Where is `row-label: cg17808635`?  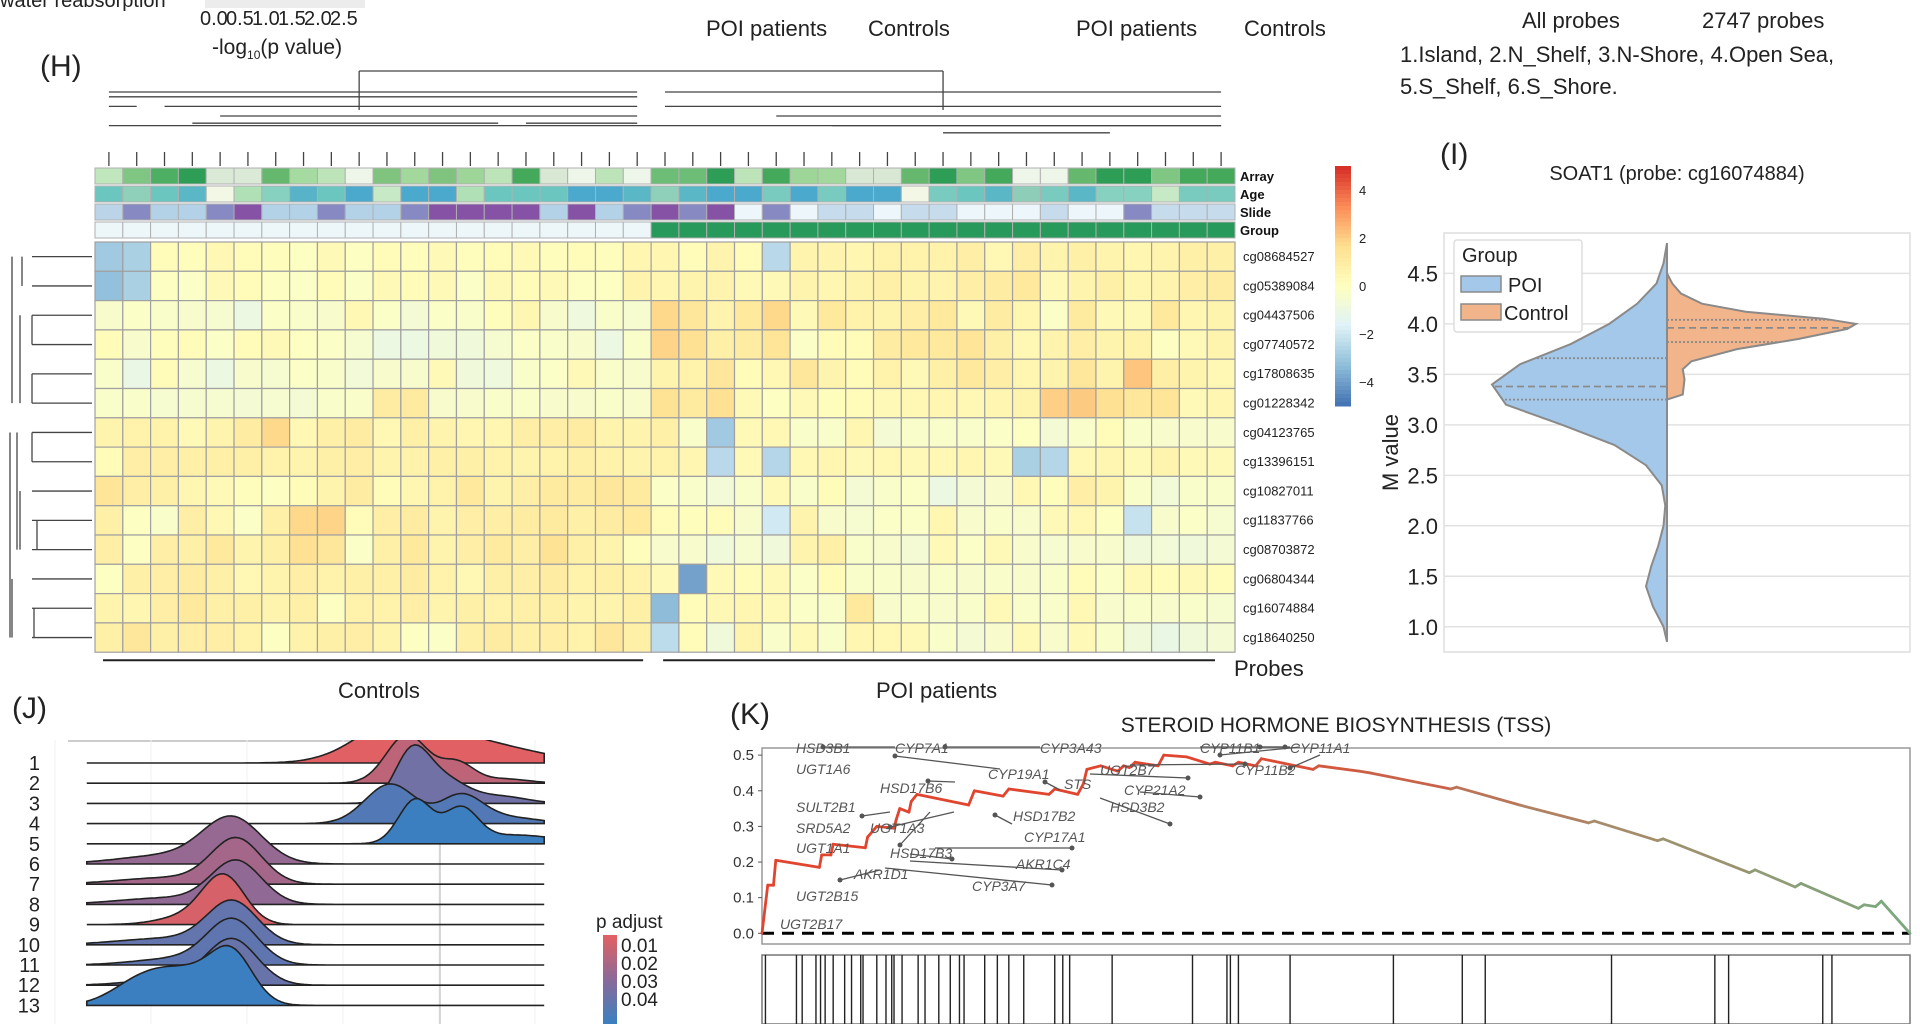
row-label: cg17808635 is located at coordinates (1279, 373).